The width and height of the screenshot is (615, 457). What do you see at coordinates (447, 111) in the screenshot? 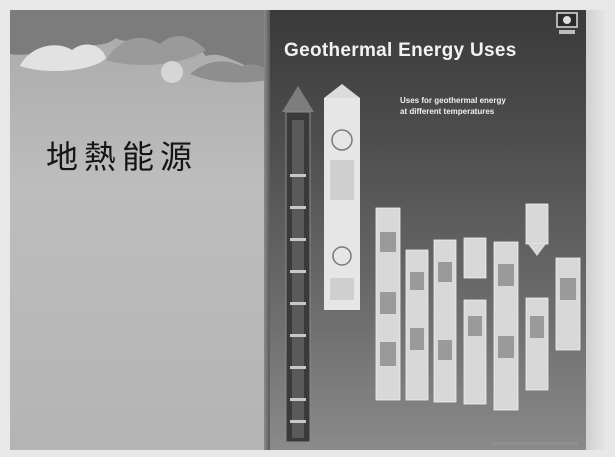
I see `subtitle-line: at different temperatures` at bounding box center [447, 111].